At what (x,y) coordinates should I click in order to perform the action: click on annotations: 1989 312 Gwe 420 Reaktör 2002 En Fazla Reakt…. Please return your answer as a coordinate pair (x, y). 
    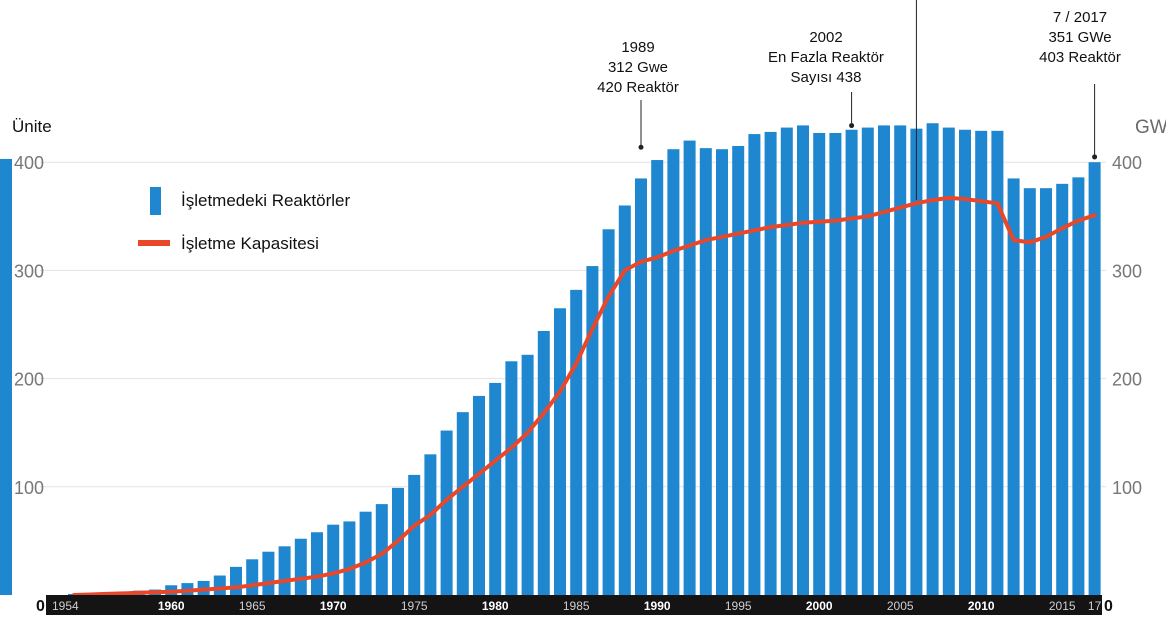
    Looking at the image, I should click on (859, 100).